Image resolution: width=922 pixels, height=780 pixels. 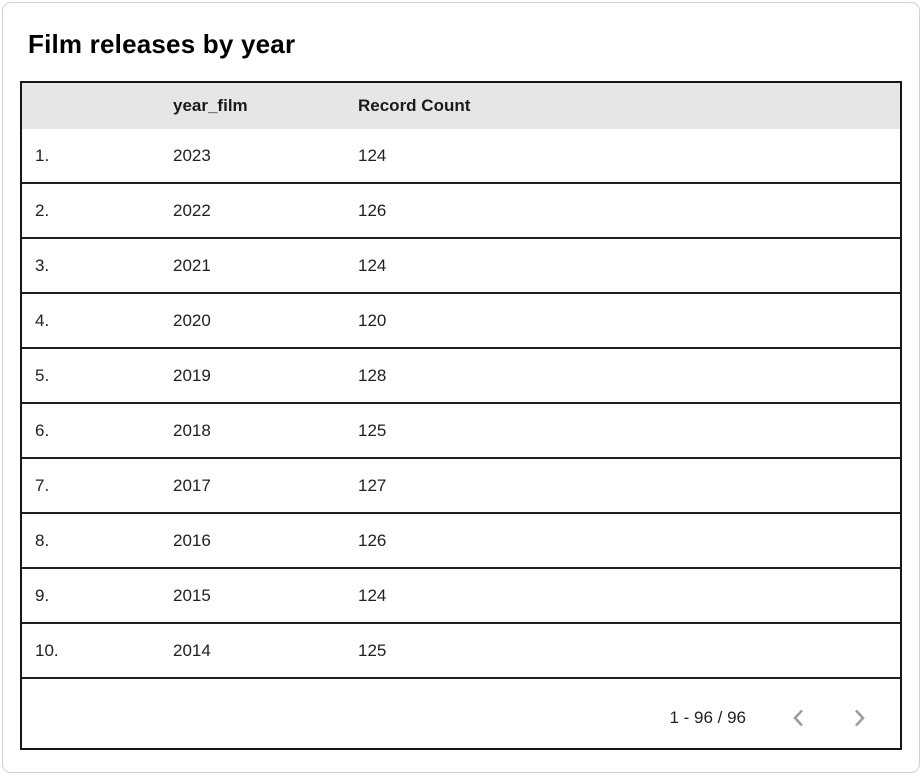 I want to click on cell-year-film: 2017, so click(x=192, y=485).